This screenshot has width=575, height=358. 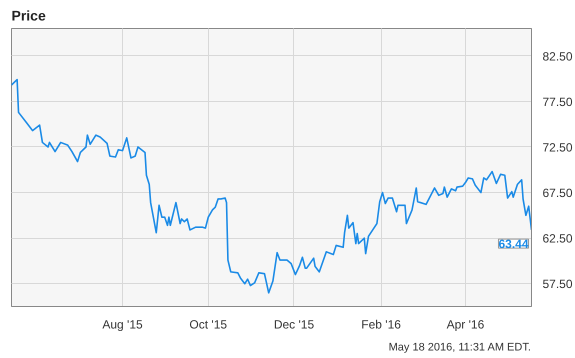 What do you see at coordinates (29, 16) in the screenshot?
I see `chart-title: Price` at bounding box center [29, 16].